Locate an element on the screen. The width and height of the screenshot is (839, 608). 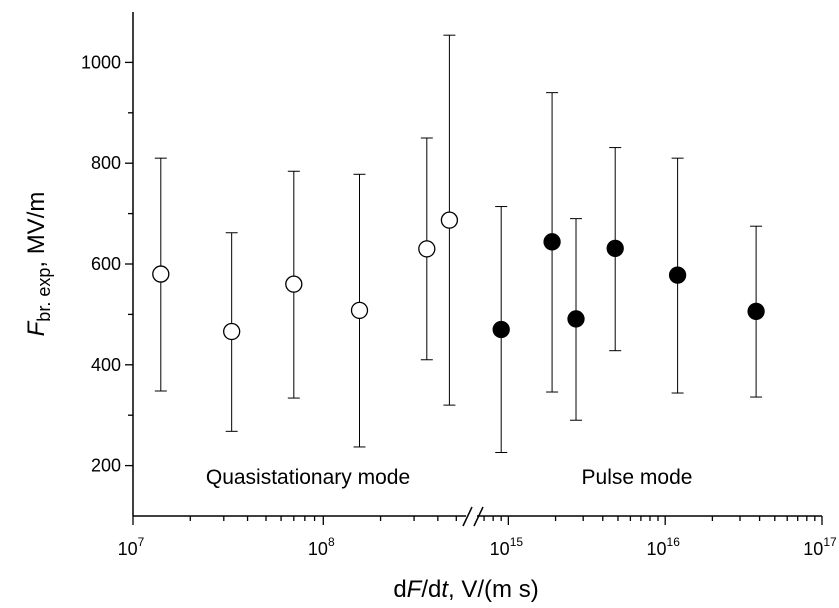
y-tick-label: 400 is located at coordinates (106, 365).